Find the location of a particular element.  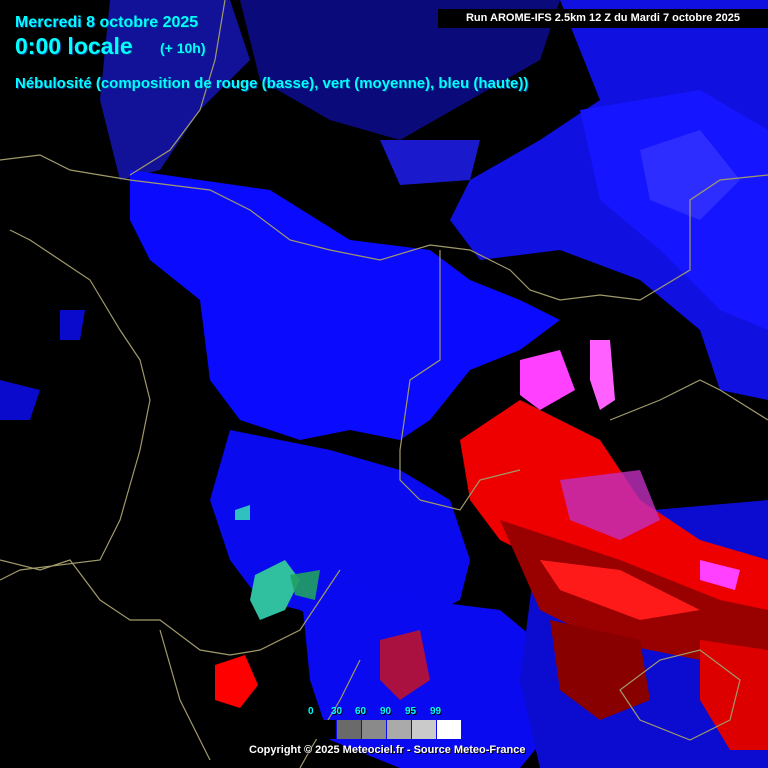

legend-label: 95 is located at coordinates (411, 711).